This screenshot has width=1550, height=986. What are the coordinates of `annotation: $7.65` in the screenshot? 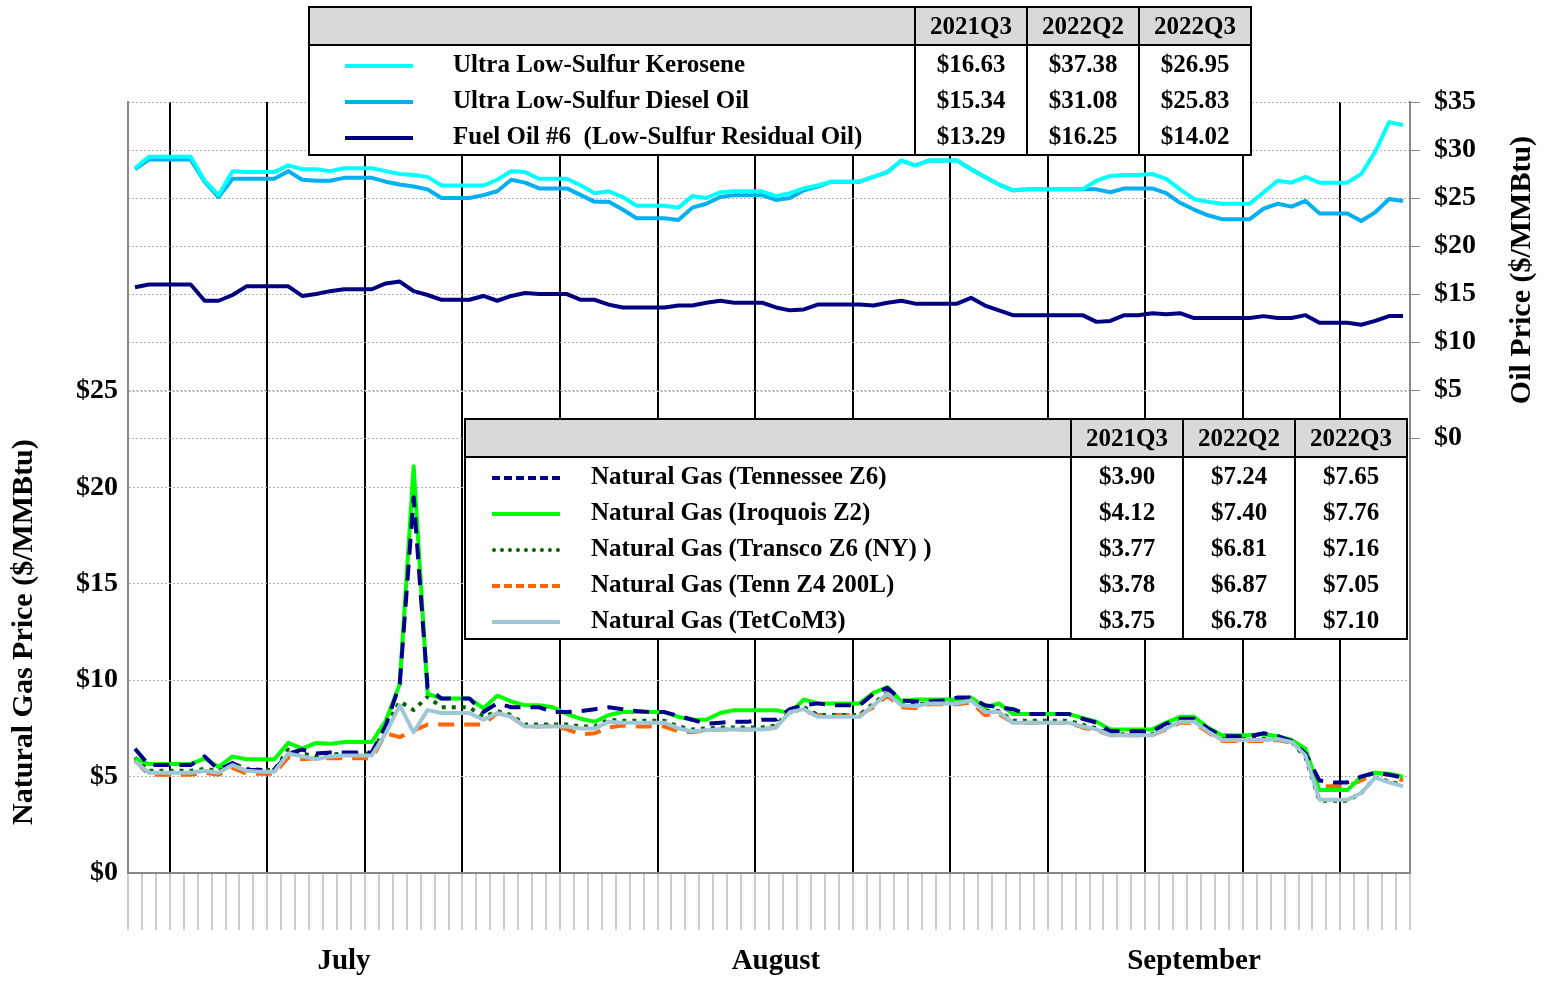 It's located at (1351, 475).